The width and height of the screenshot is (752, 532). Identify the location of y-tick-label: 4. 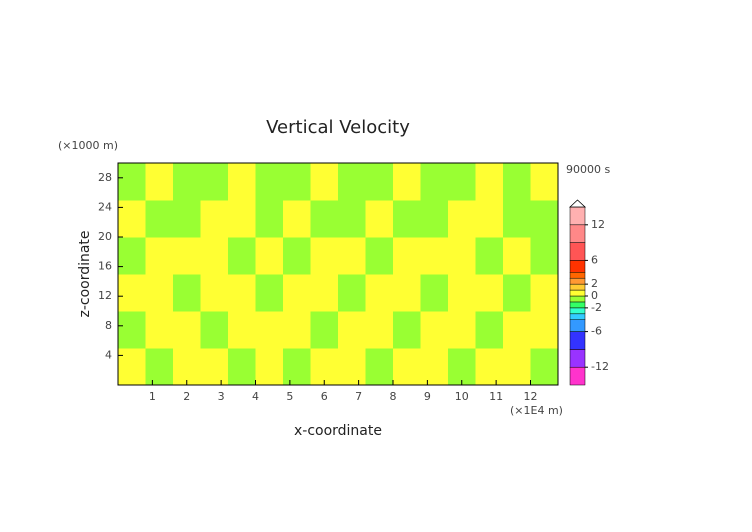
(108, 354).